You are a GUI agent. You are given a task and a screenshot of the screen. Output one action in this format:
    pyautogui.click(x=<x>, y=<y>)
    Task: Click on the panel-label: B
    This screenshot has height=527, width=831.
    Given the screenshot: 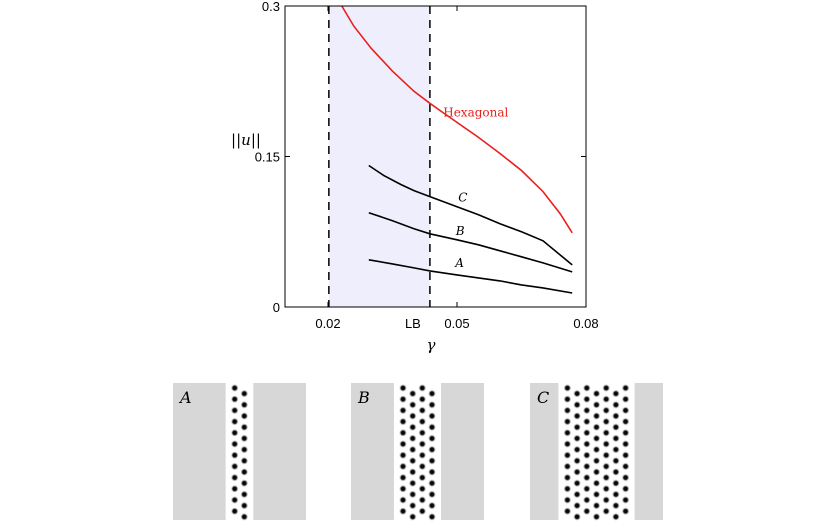 What is the action you would take?
    pyautogui.click(x=363, y=397)
    